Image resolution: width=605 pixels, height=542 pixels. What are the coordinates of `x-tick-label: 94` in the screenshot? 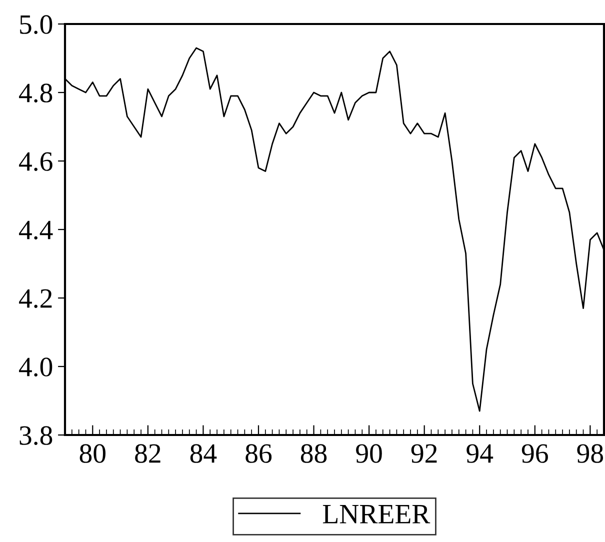 It's located at (480, 453).